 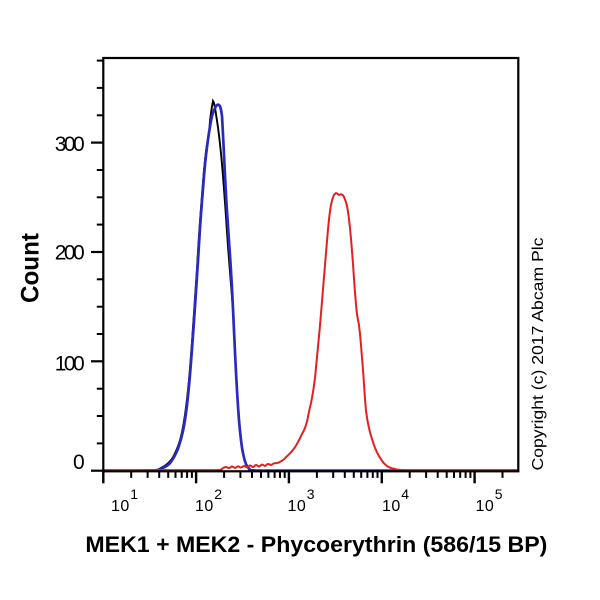 I want to click on svg-text: 3, so click(x=311, y=494).